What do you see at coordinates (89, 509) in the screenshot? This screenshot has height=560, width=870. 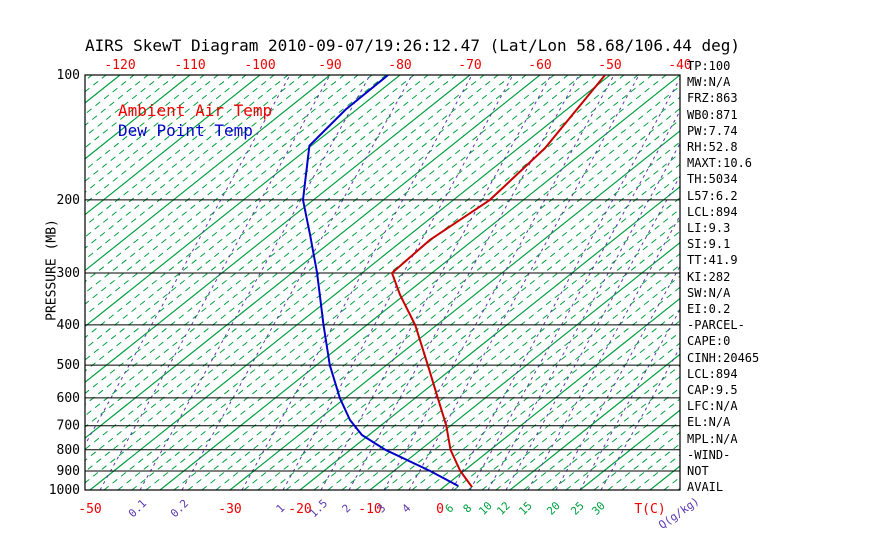 I see `bottom-temp-label: -50` at bounding box center [89, 509].